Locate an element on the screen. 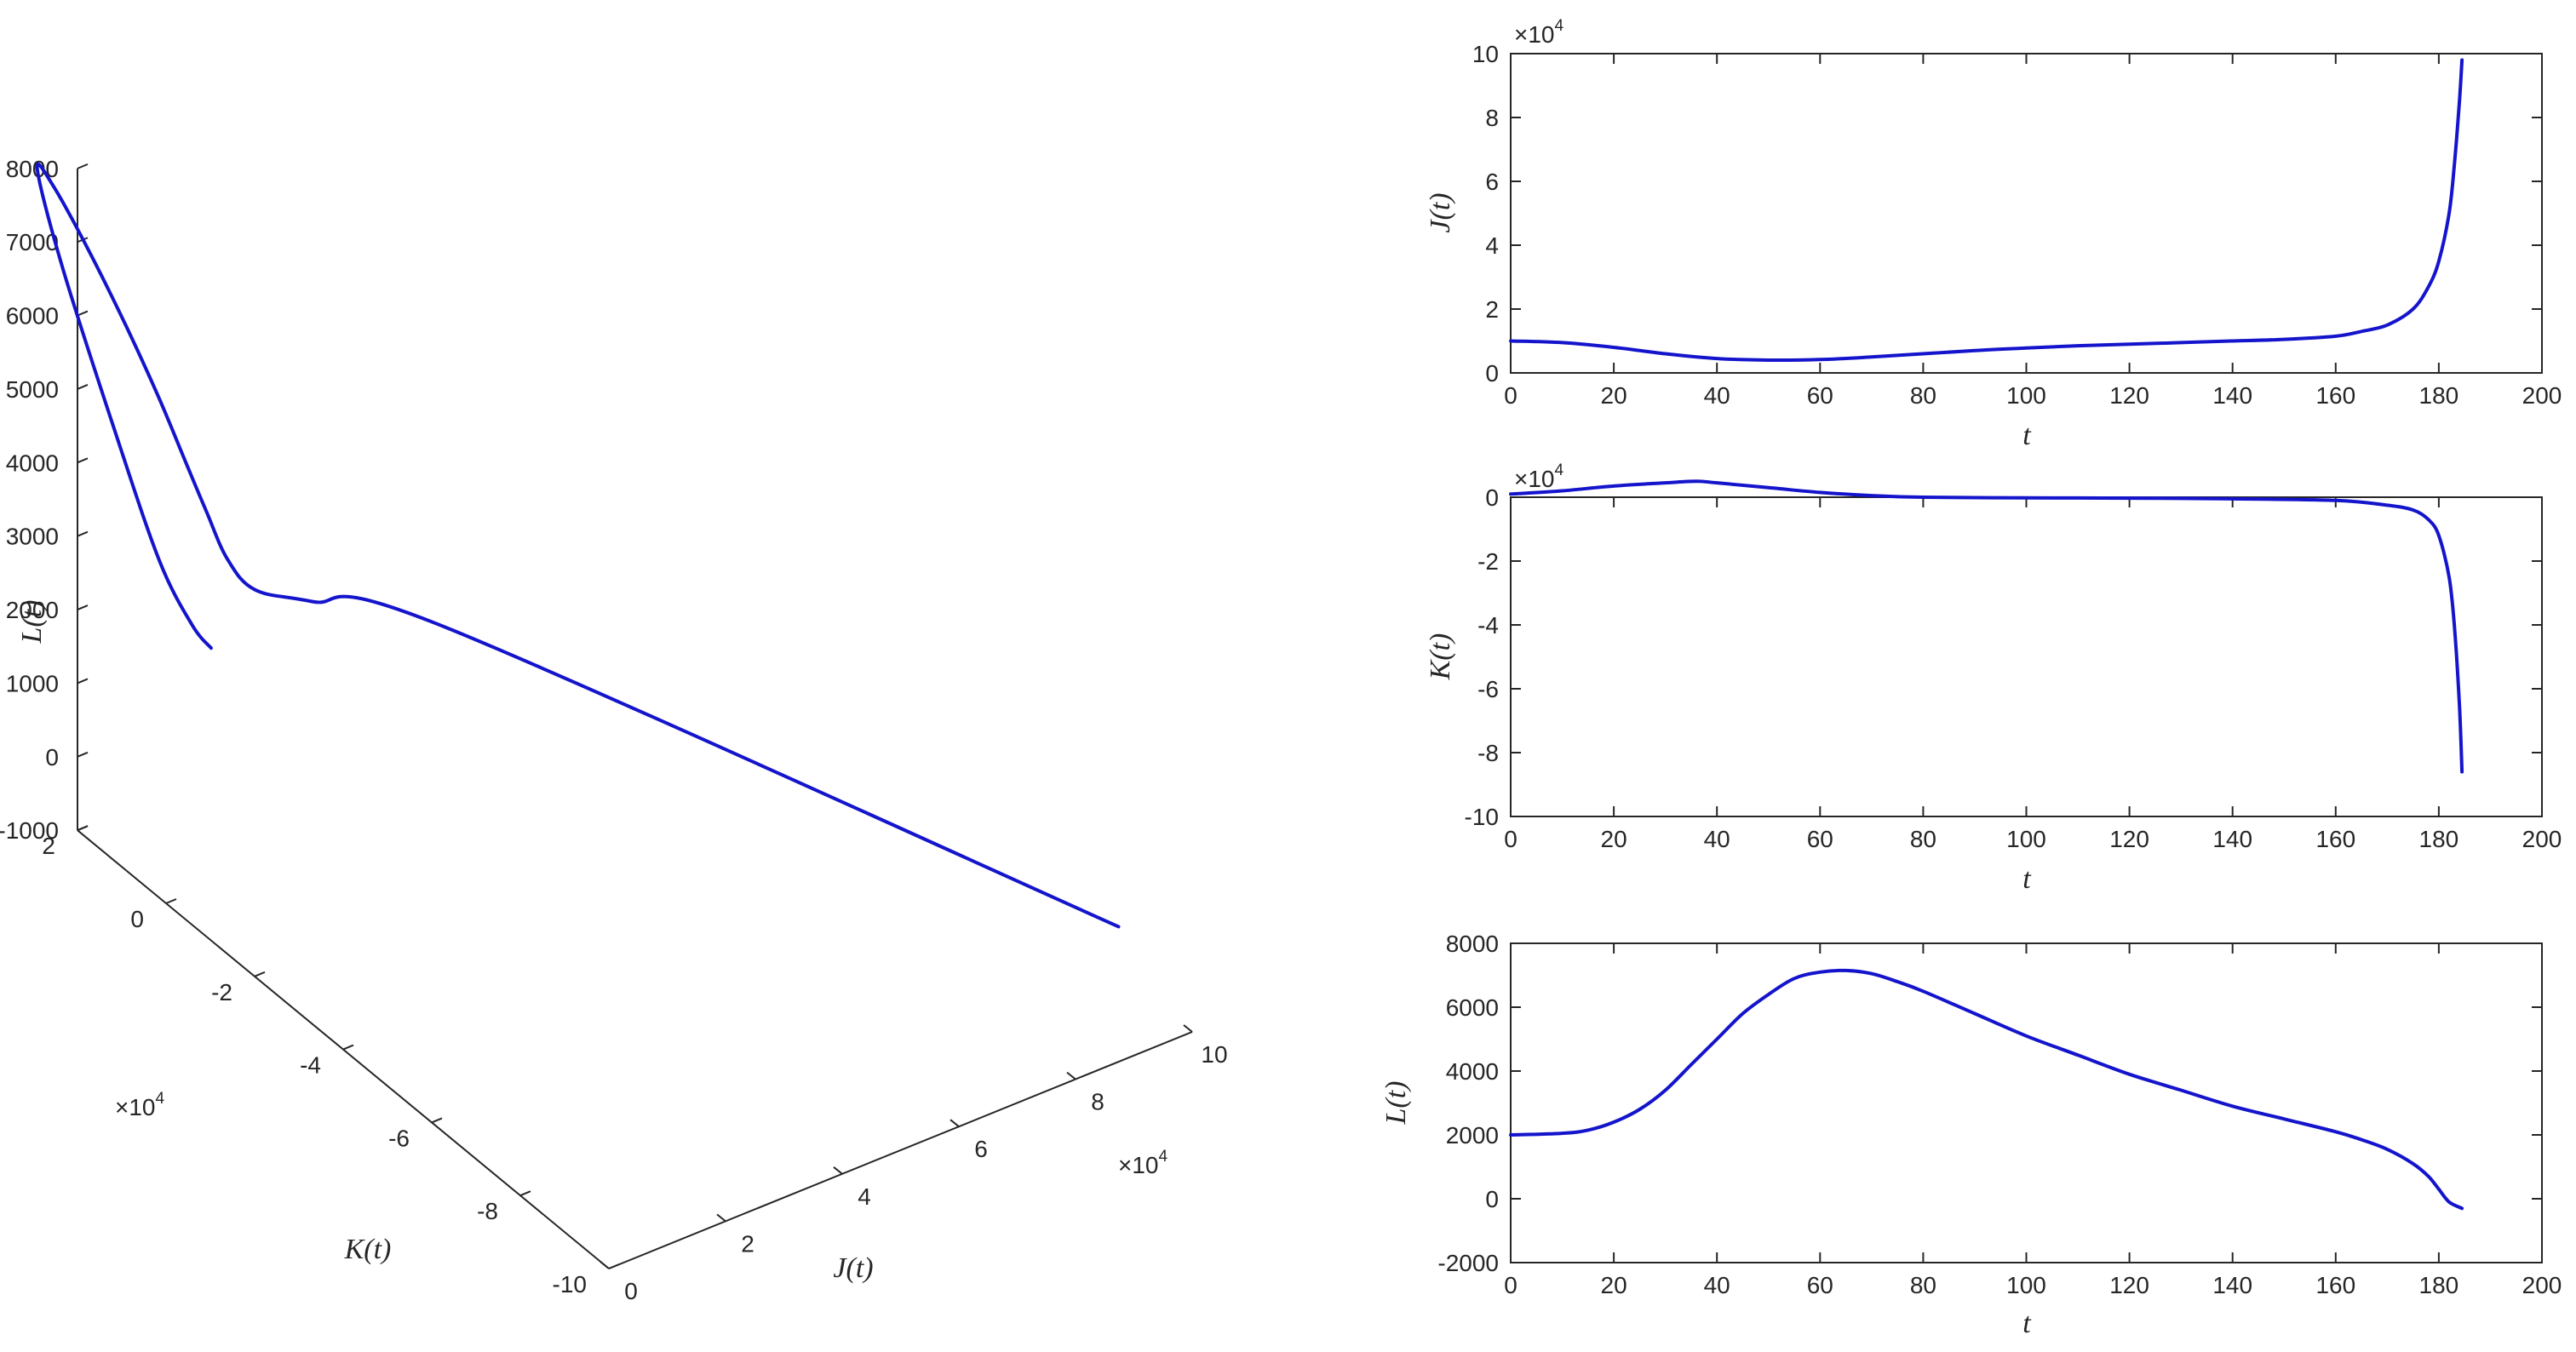 The image size is (2576, 1352). l-x-tick-label: 200 is located at coordinates (2542, 1285).